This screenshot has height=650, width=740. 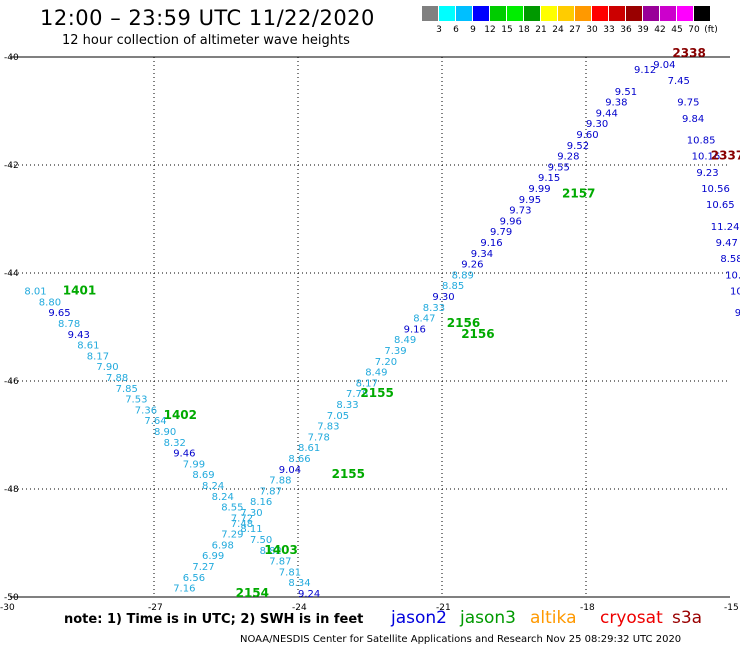 What do you see at coordinates (575, 30) in the screenshot?
I see `colorbar-label: 27` at bounding box center [575, 30].